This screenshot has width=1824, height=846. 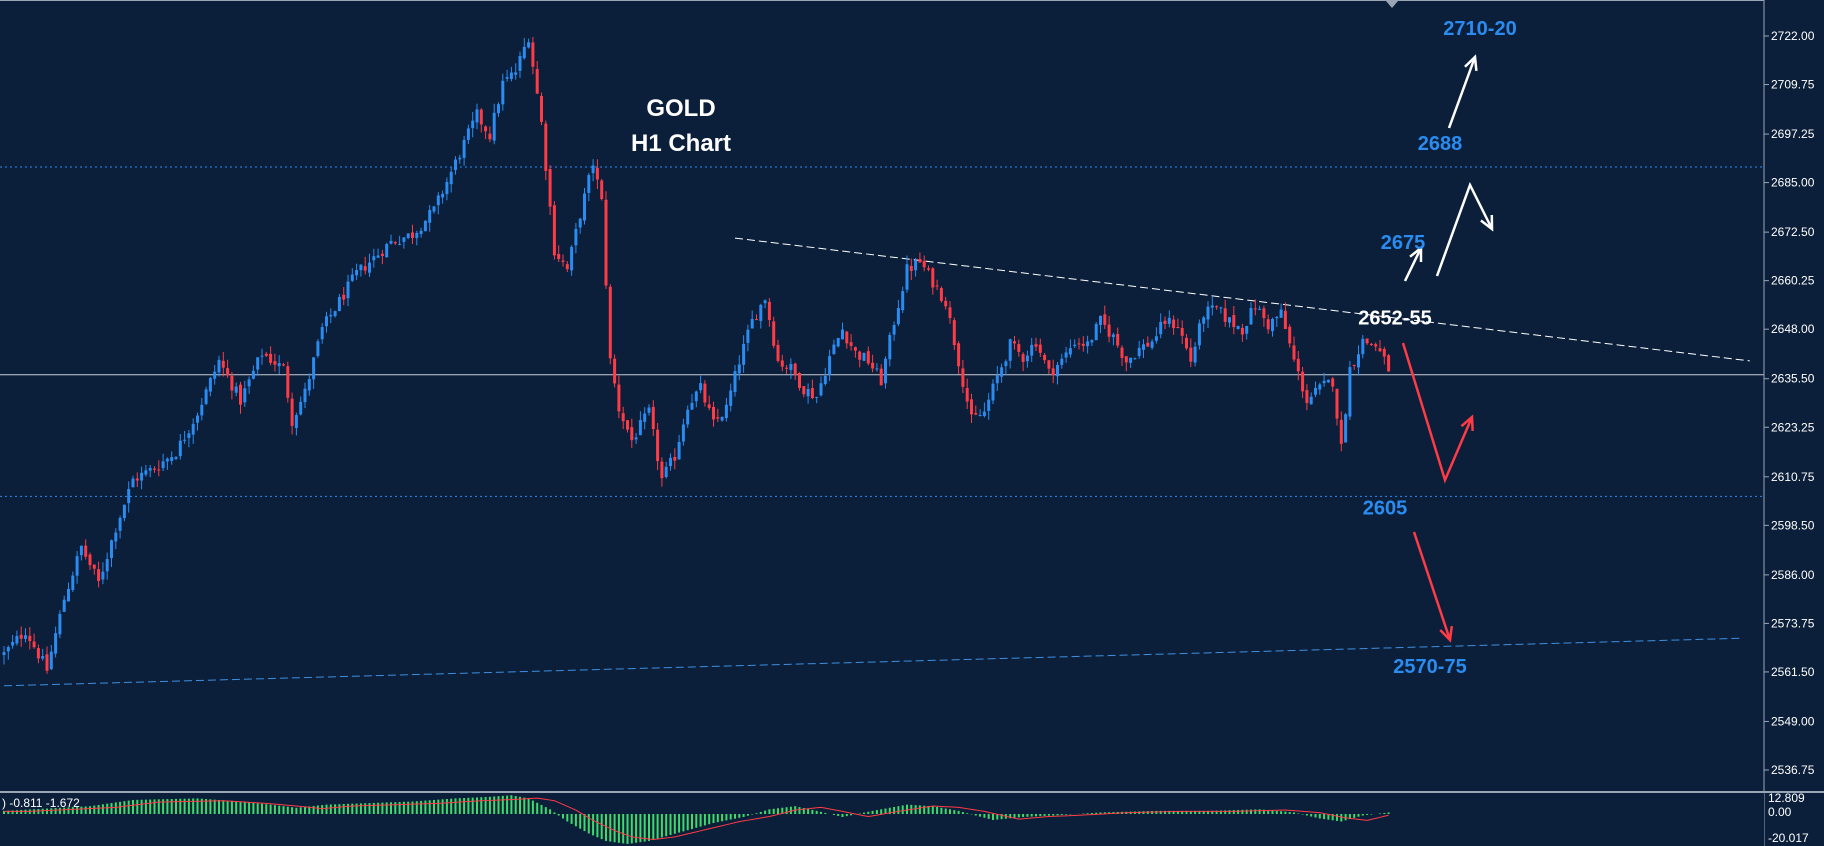 What do you see at coordinates (1392, 4) in the screenshot?
I see `scroll-marker-icon` at bounding box center [1392, 4].